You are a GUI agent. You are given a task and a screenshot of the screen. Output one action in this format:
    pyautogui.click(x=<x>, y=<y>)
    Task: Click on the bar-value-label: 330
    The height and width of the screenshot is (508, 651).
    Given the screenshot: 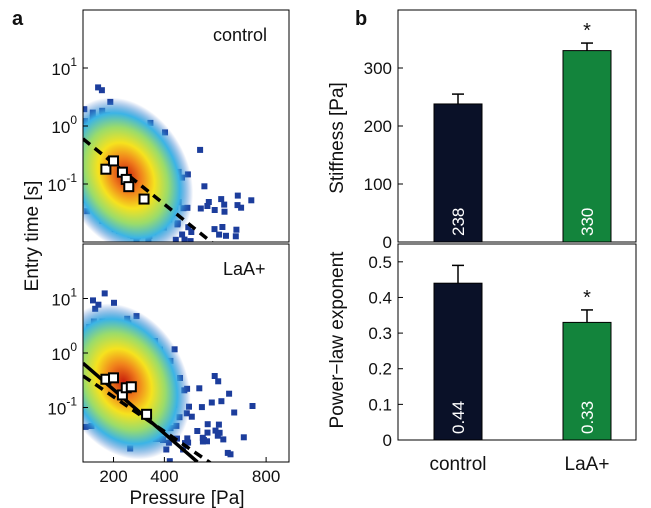 What is the action you would take?
    pyautogui.click(x=587, y=222)
    